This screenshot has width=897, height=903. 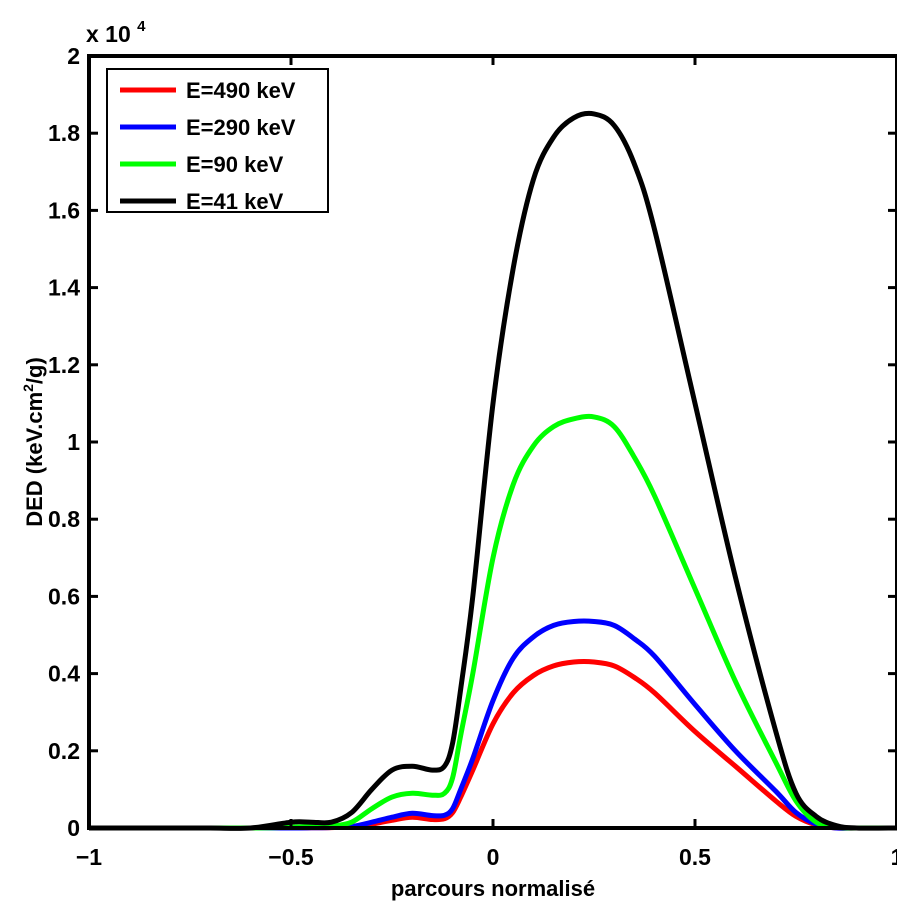 What do you see at coordinates (235, 201) in the screenshot?
I see `legend-label-3: E=41 keV` at bounding box center [235, 201].